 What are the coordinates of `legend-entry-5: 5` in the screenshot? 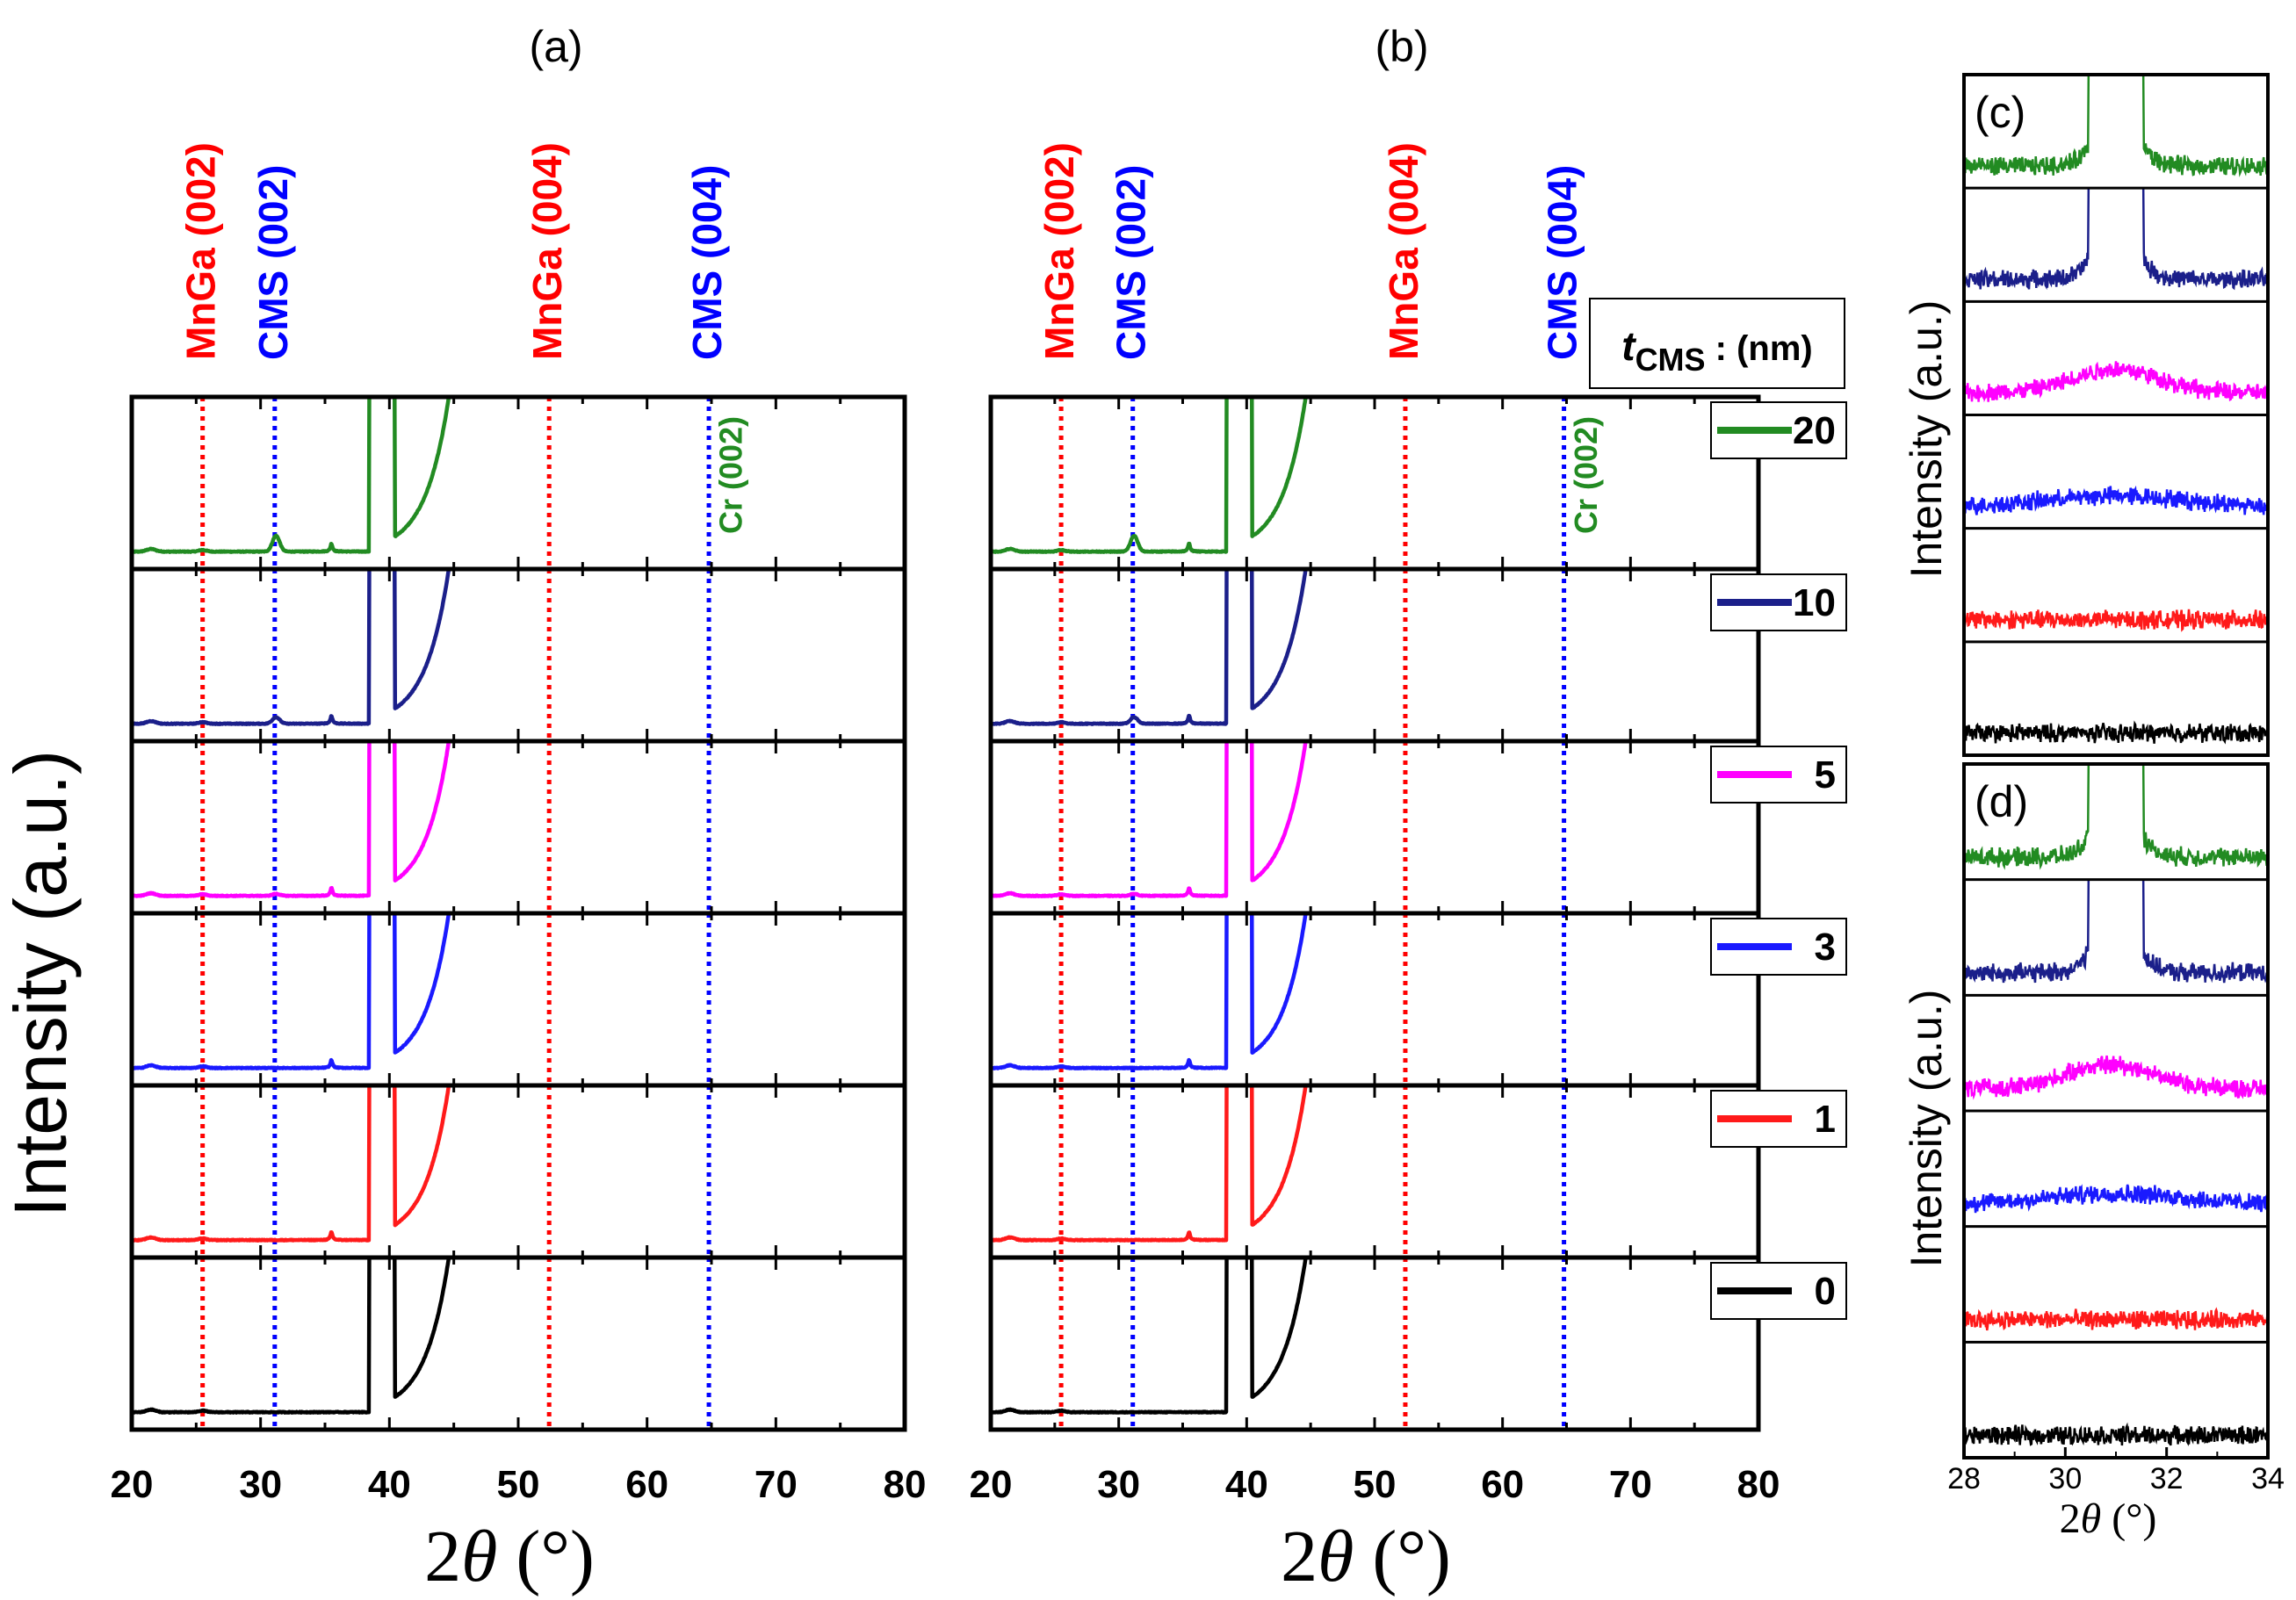 It's located at (1778, 775).